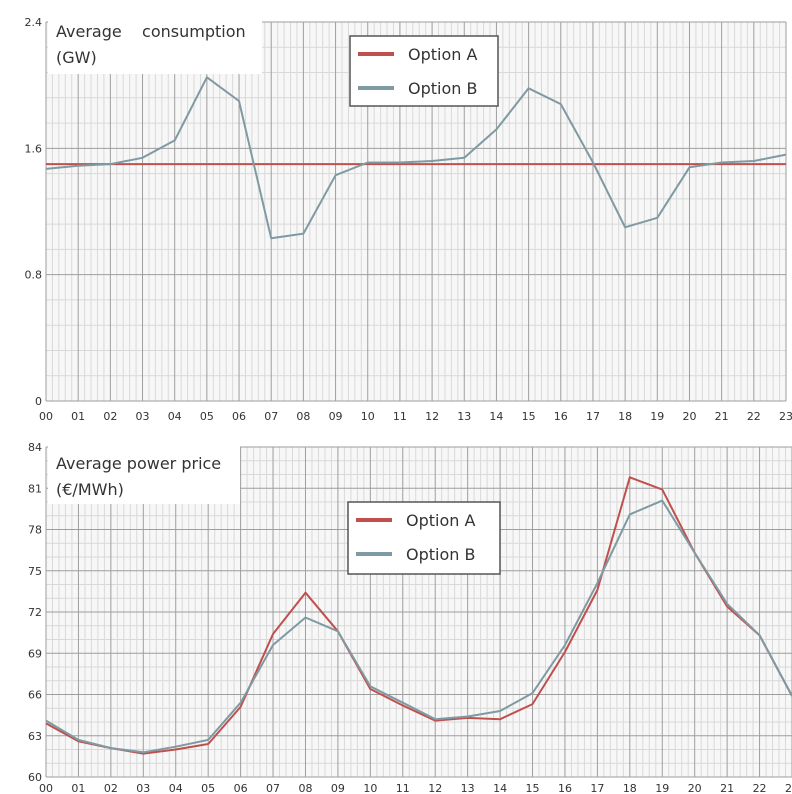  What do you see at coordinates (34, 275) in the screenshot?
I see `y-tick-label: 0.8` at bounding box center [34, 275].